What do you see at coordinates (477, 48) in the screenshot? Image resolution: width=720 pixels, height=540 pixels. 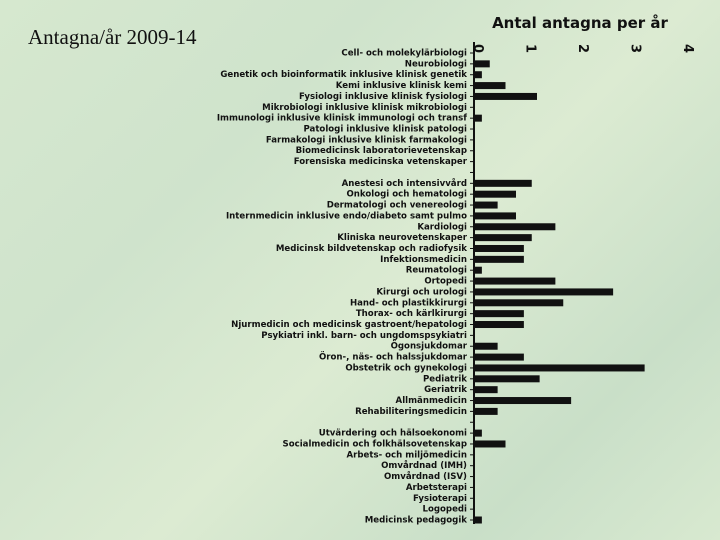 I see `x-tick-label: 0` at bounding box center [477, 48].